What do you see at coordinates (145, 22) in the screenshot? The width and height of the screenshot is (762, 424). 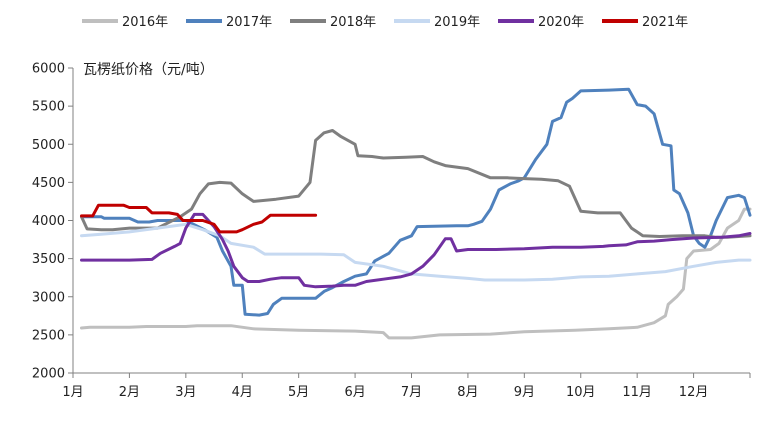 I see `legend-label: 2016年` at bounding box center [145, 22].